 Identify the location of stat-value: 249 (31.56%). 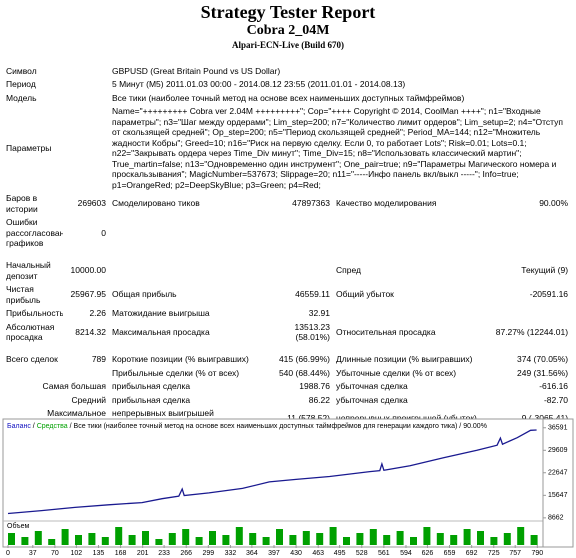
(543, 372).